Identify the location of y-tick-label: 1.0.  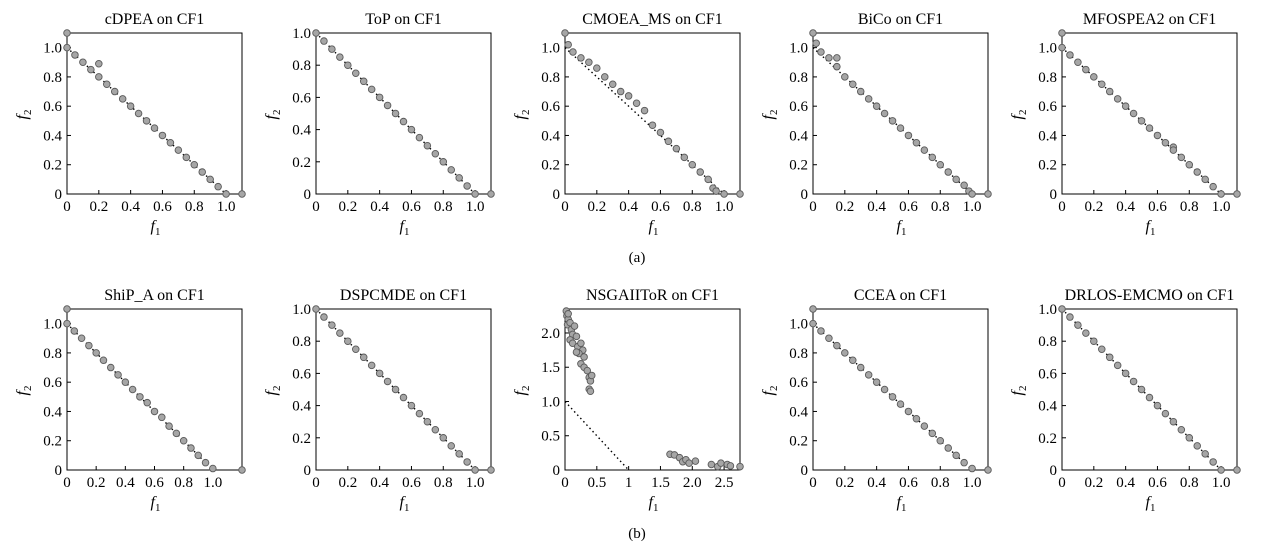
(301, 34).